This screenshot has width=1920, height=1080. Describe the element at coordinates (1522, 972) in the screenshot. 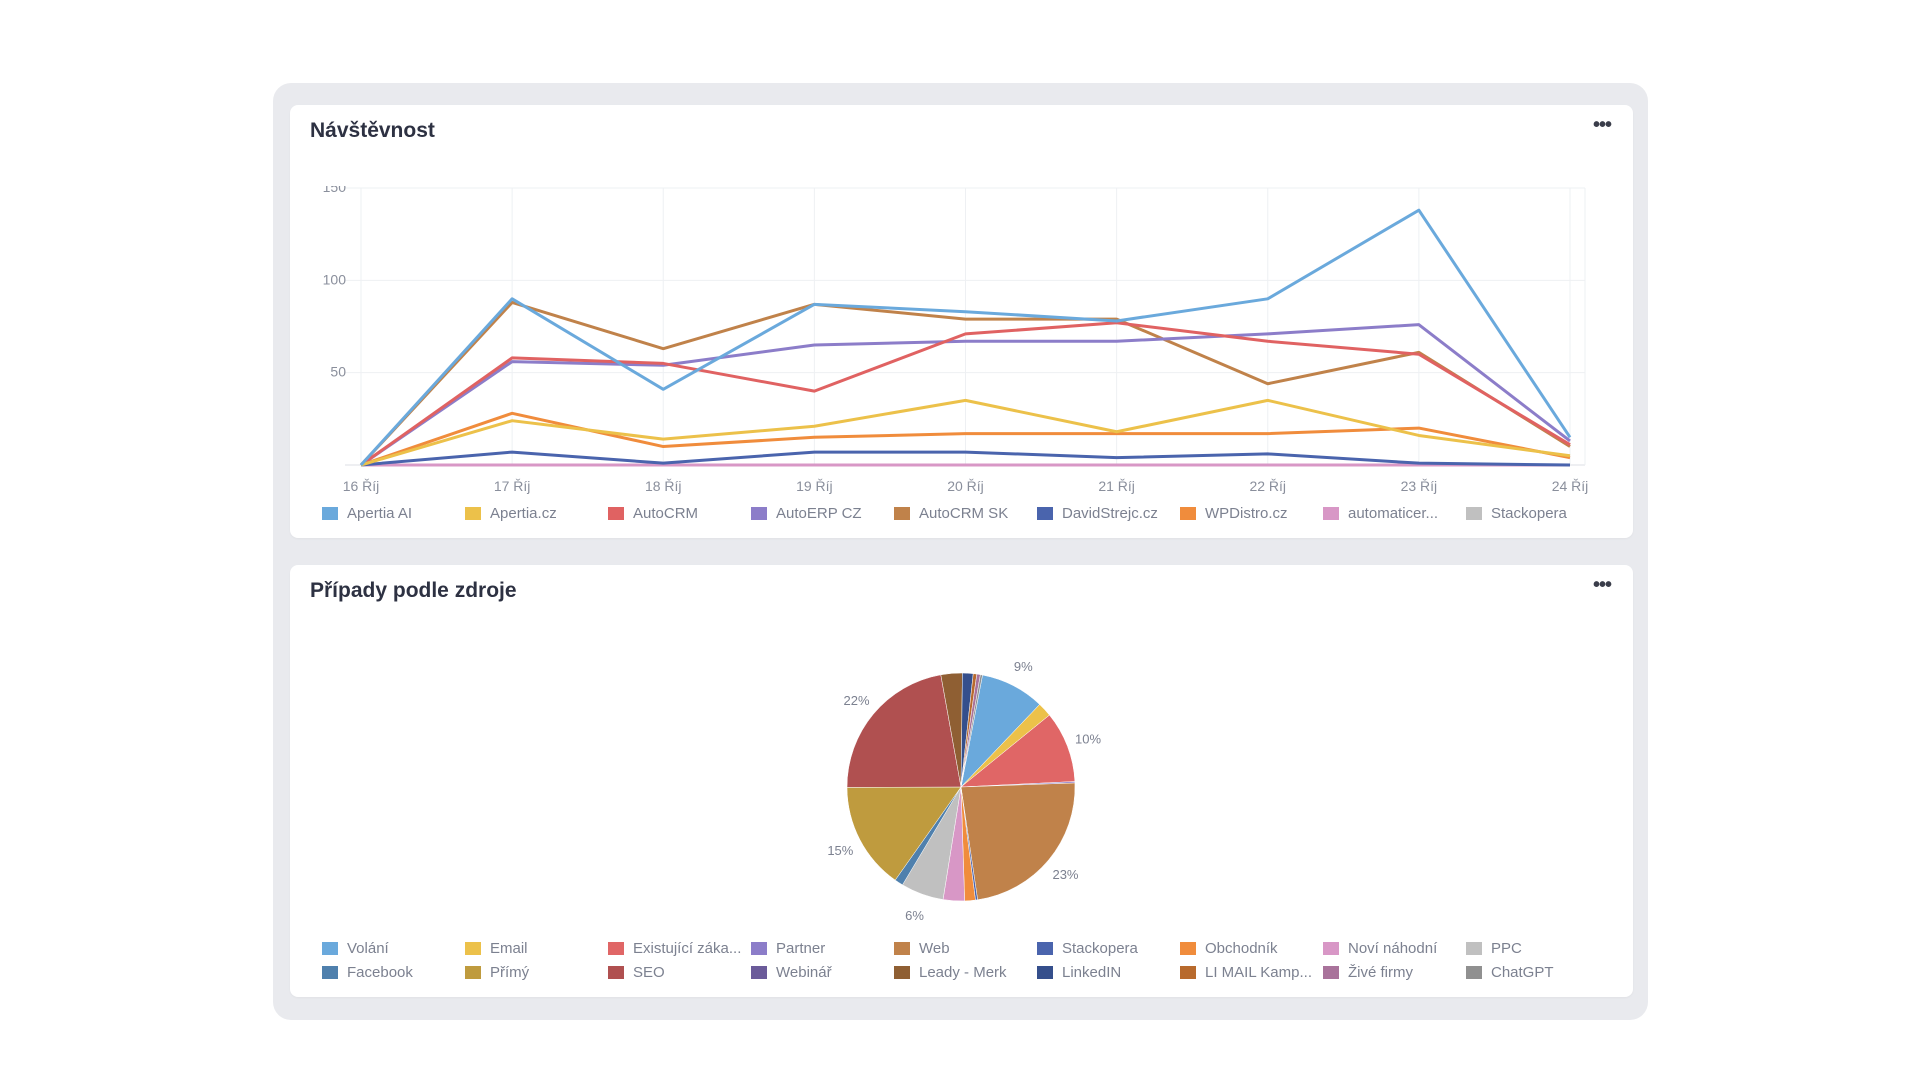

I see `legend-label: ChatGPT` at that location.